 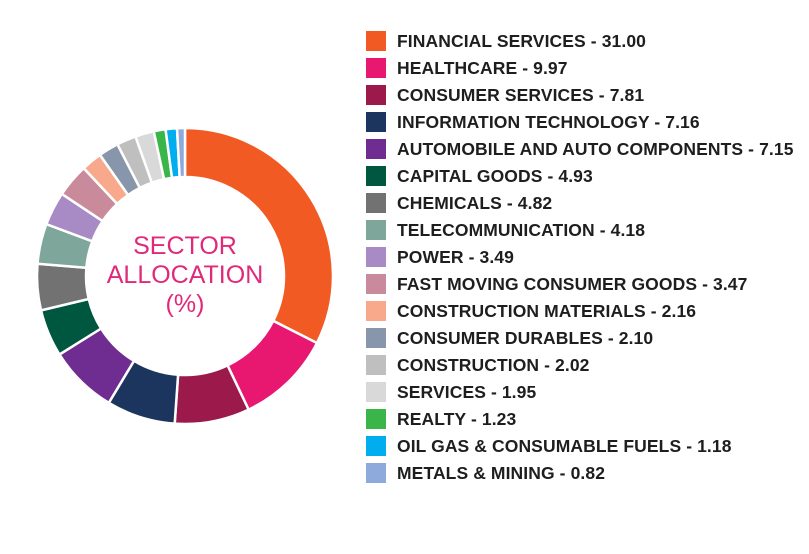 I want to click on legend-label: TELECOMMUNICATION - 4.18, so click(x=521, y=230).